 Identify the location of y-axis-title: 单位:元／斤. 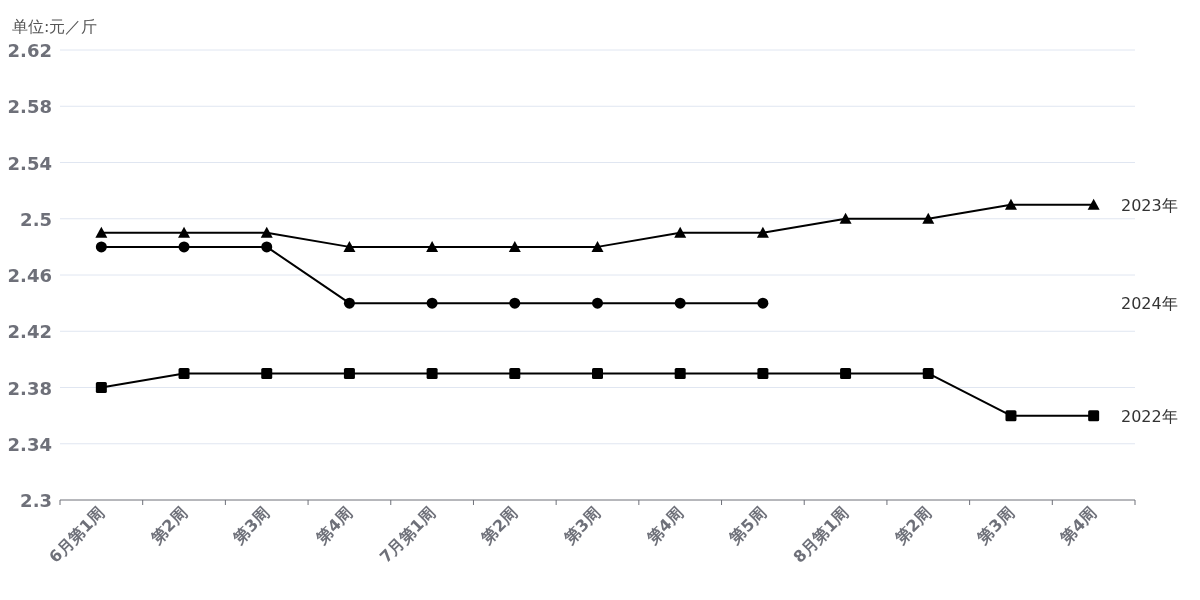
(55, 26).